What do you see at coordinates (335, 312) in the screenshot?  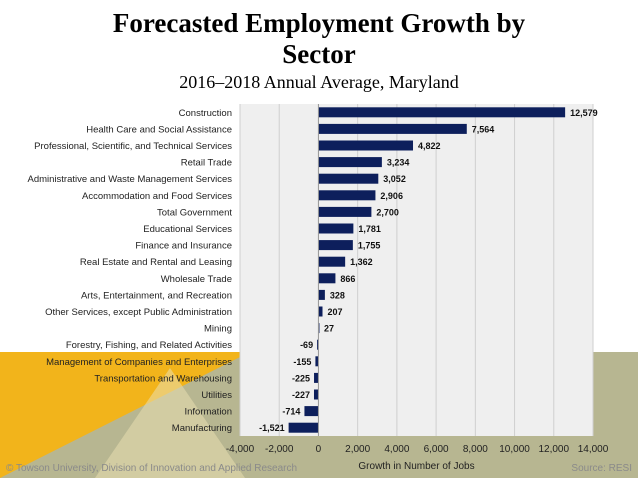 I see `data-label: 207` at bounding box center [335, 312].